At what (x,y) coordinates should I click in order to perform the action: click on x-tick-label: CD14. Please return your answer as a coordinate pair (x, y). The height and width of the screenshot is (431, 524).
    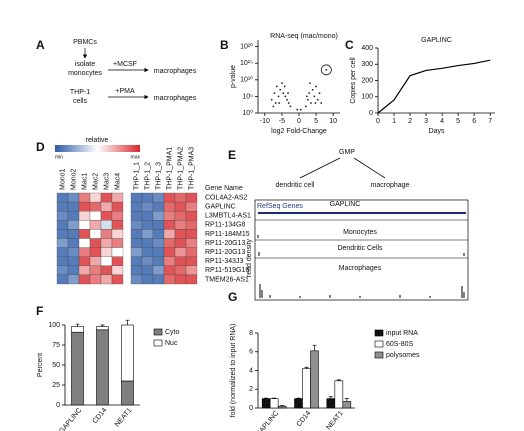
    Looking at the image, I should click on (304, 419).